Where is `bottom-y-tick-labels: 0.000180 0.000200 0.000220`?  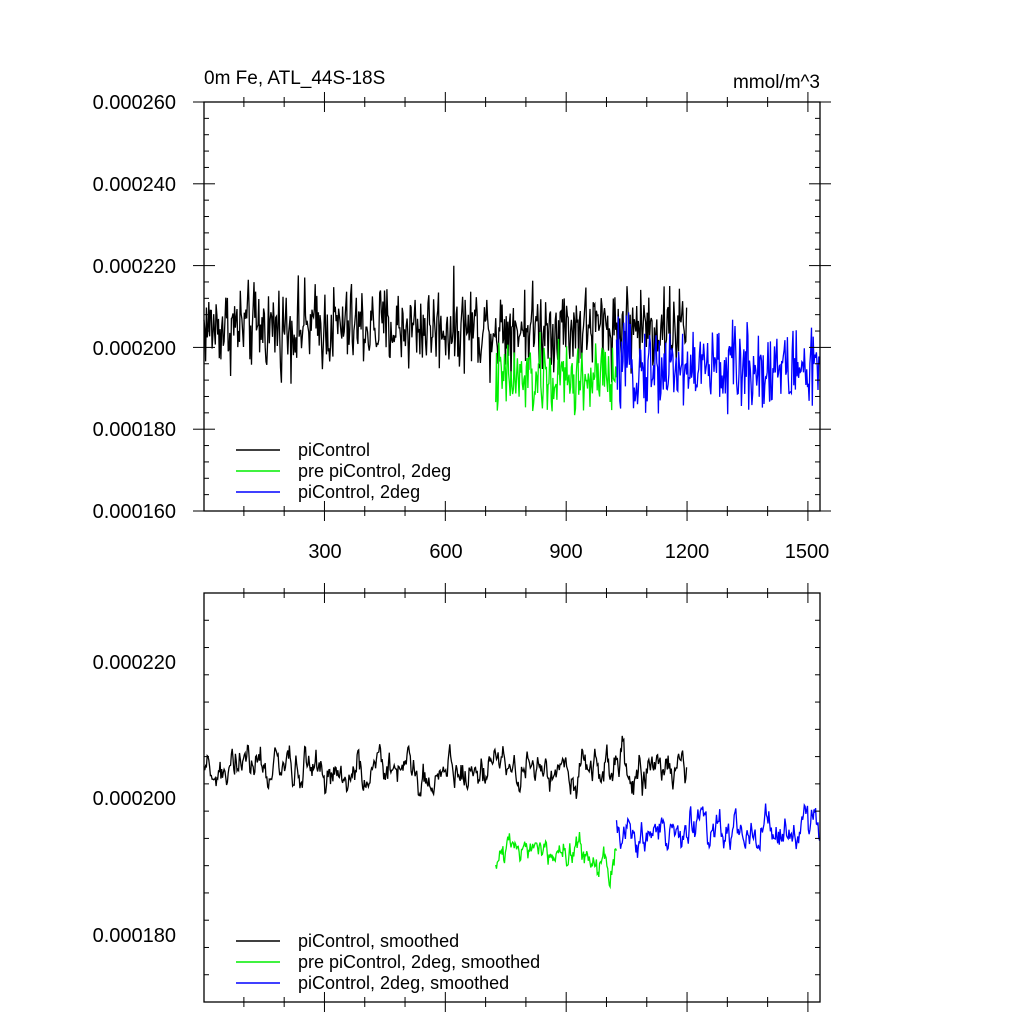 bottom-y-tick-labels: 0.000180 0.000200 0.000220 is located at coordinates (134, 799).